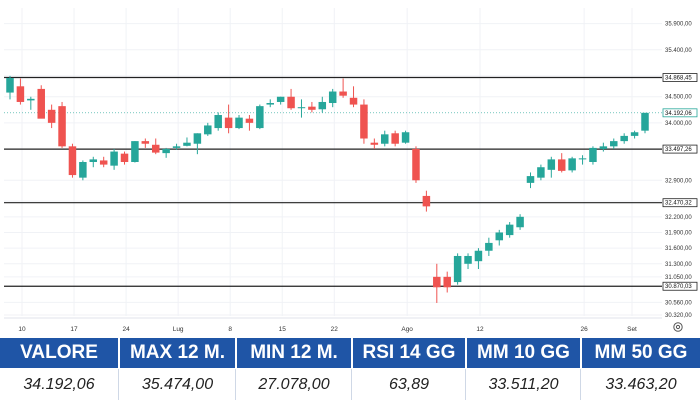  Describe the element at coordinates (678, 218) in the screenshot. I see `y-tick-label: 32.200,00` at that location.